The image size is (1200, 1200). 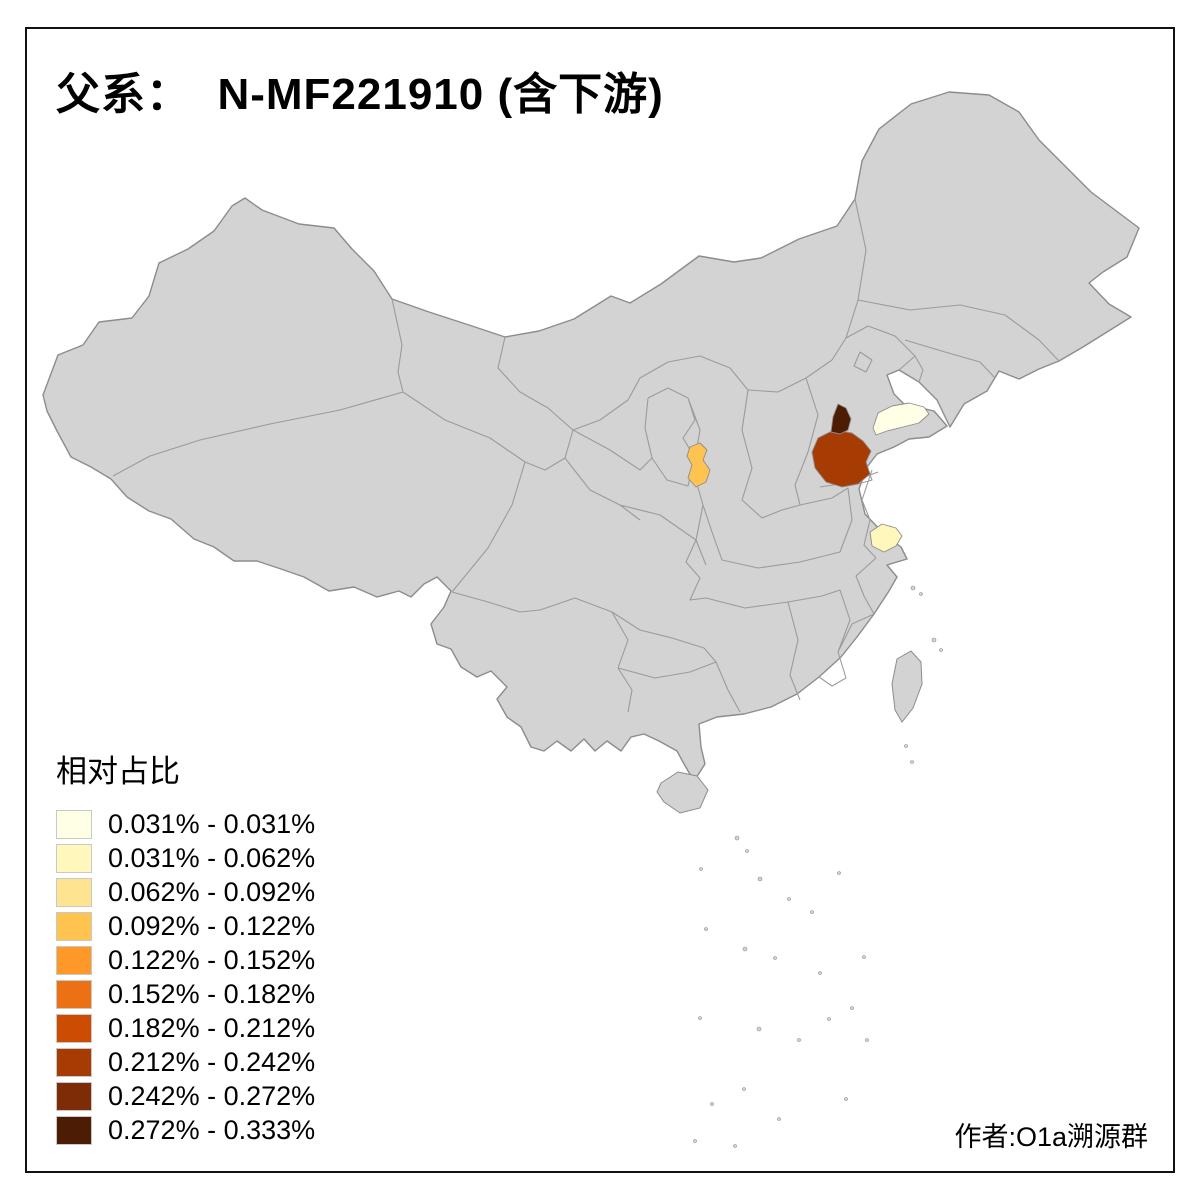 I want to click on legend-label: 0.272% - 0.333%, so click(x=212, y=1130).